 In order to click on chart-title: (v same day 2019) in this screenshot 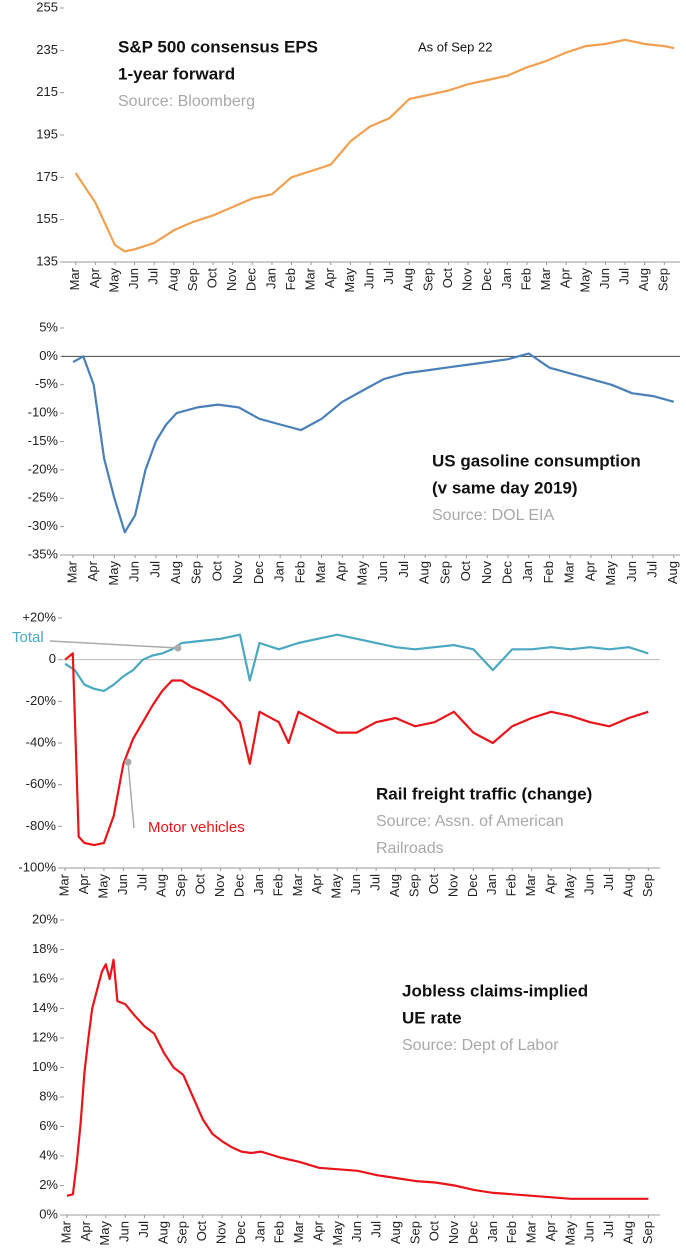, I will do `click(505, 487)`.